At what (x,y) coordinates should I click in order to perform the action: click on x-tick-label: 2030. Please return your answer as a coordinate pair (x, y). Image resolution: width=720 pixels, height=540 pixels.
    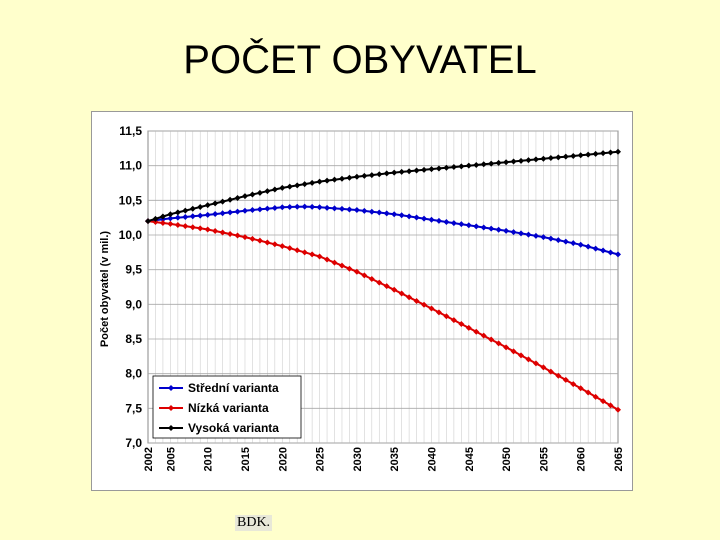
    Looking at the image, I should click on (358, 459).